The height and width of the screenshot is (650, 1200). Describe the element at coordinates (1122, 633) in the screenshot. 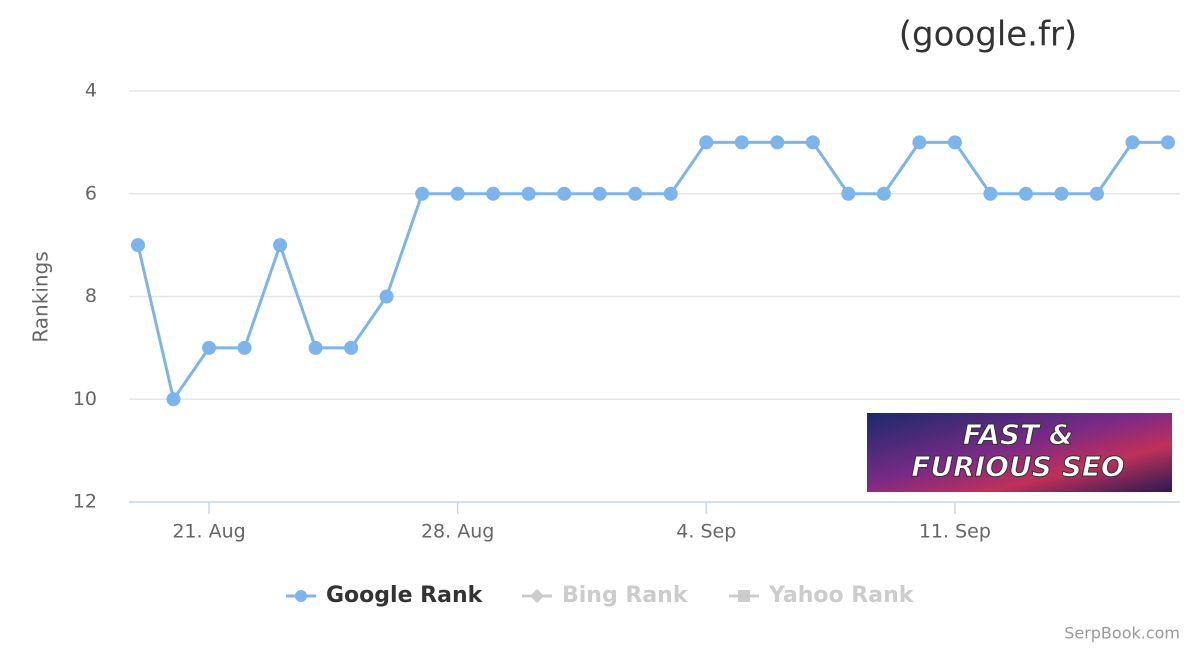

I see `credits: SerpBook.com` at that location.